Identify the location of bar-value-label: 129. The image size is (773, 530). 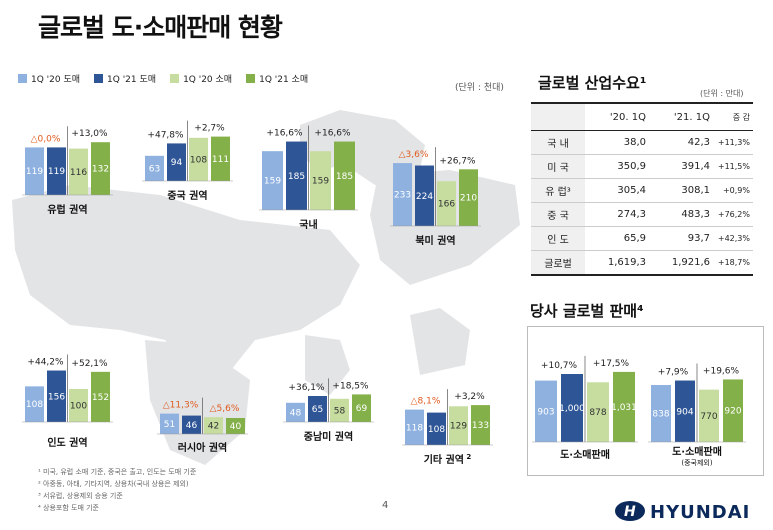
(458, 427).